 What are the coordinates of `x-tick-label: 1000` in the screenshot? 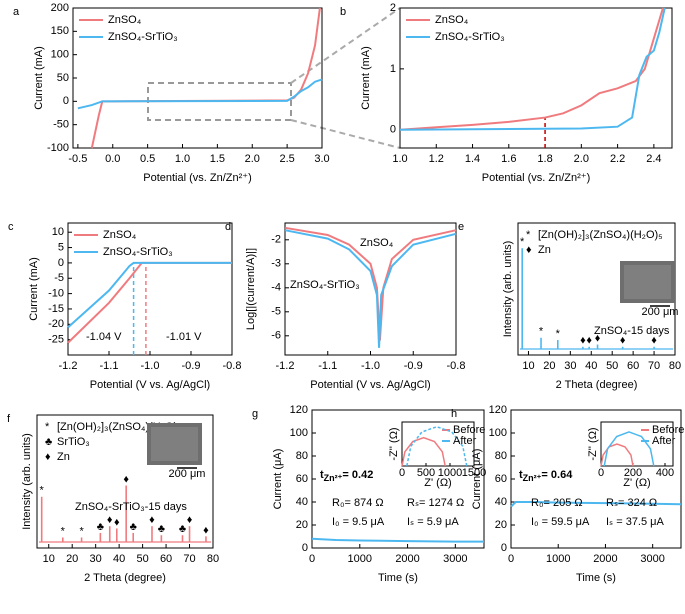 It's located at (360, 559).